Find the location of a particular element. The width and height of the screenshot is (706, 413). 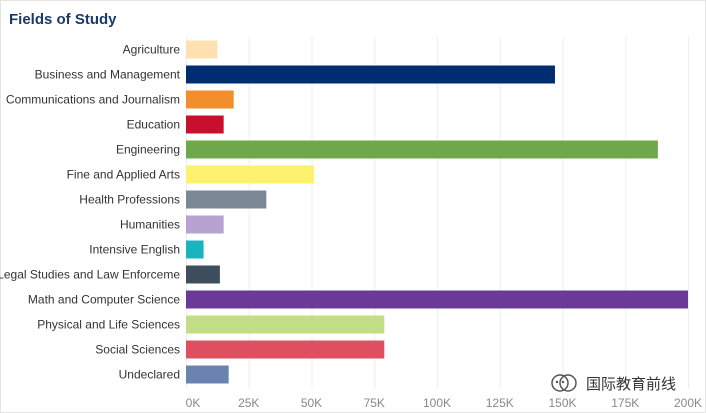

x-tick-label: 50K is located at coordinates (311, 403).